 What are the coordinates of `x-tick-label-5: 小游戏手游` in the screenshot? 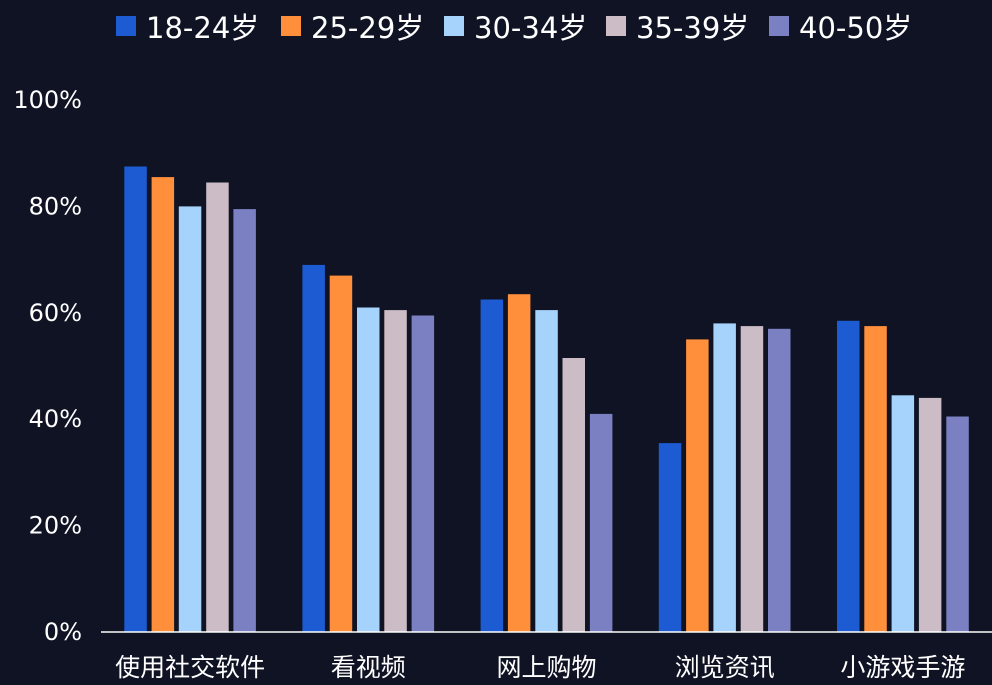 It's located at (902, 667).